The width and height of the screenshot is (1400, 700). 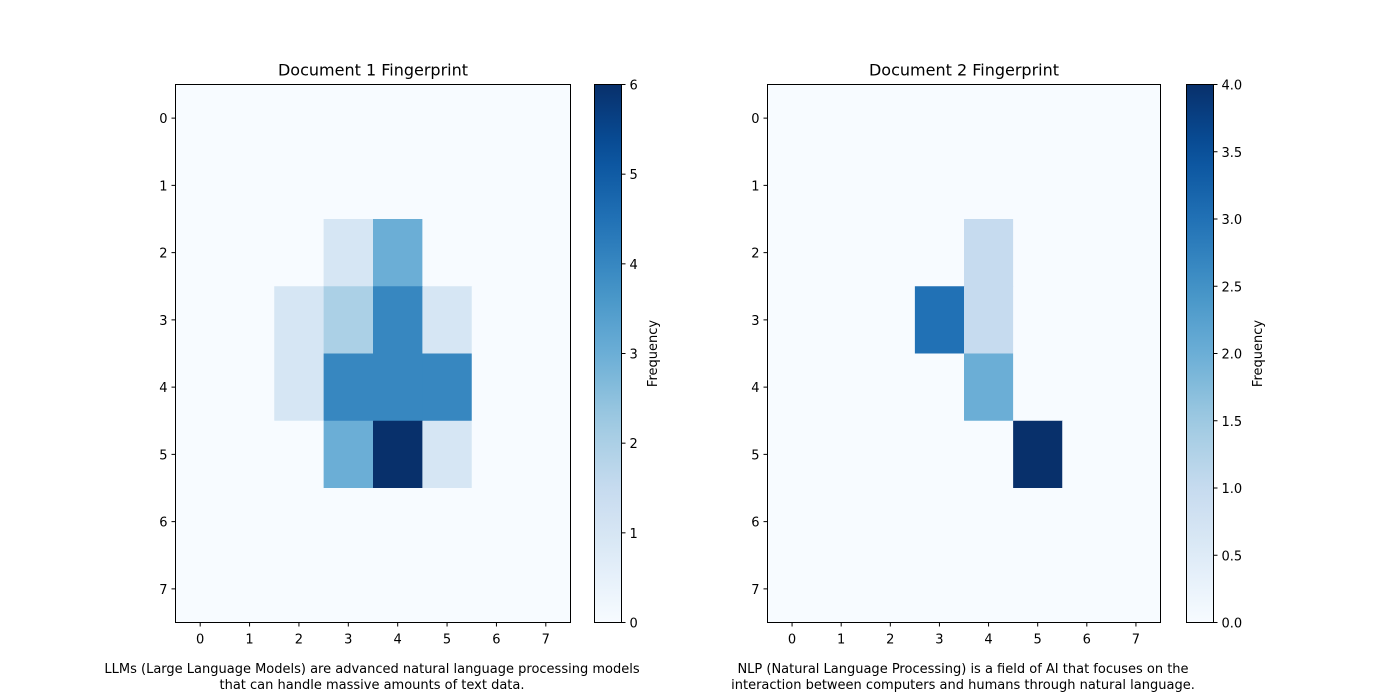 I want to click on y-tick-label: 2, so click(x=163, y=254).